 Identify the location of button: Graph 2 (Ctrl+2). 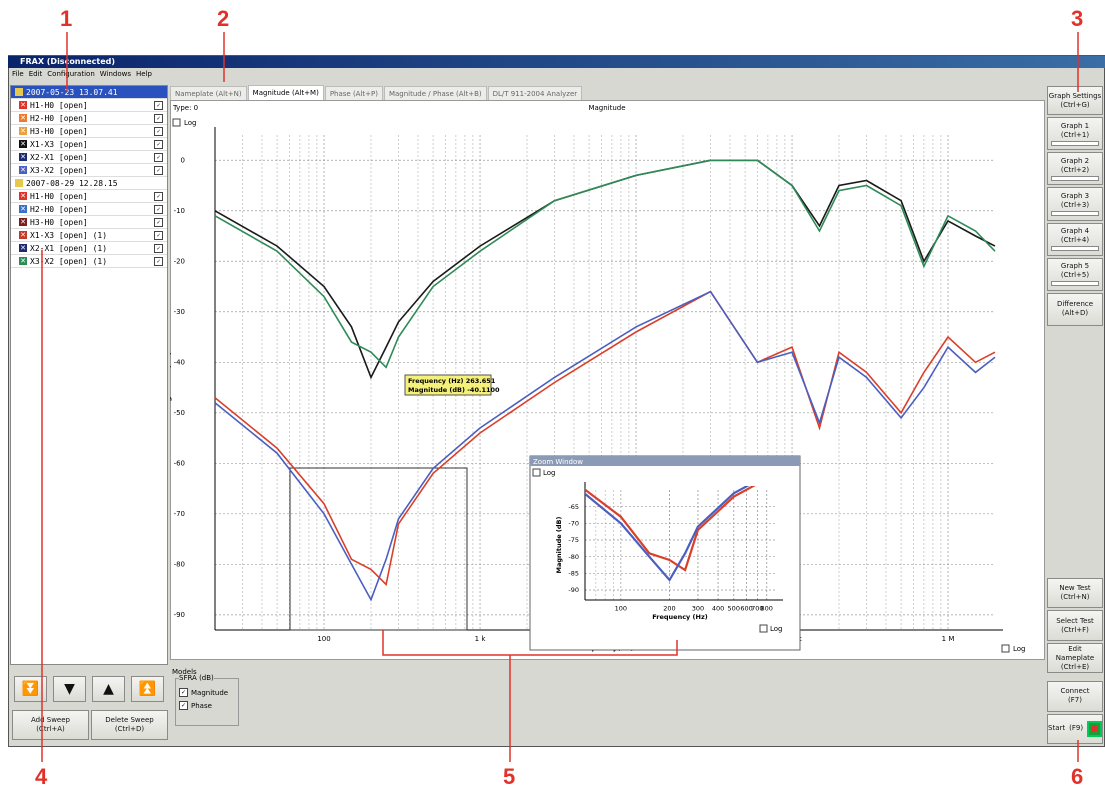
(1075, 169).